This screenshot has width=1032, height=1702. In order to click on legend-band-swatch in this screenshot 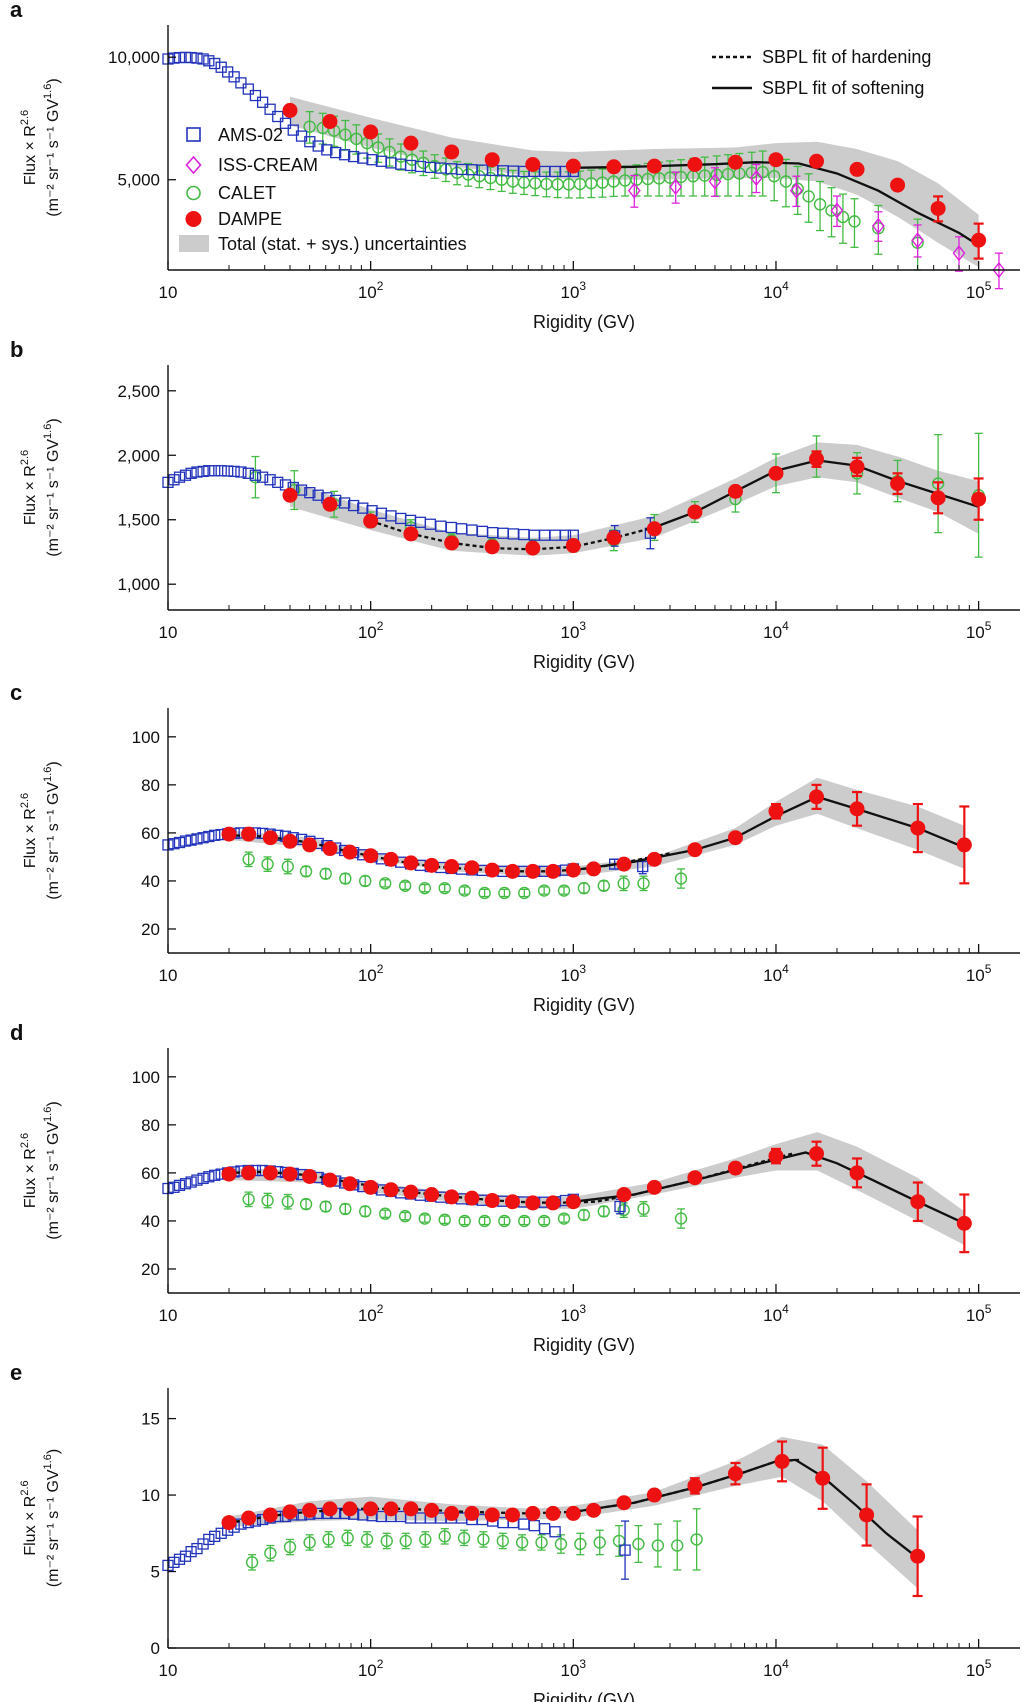, I will do `click(194, 243)`.